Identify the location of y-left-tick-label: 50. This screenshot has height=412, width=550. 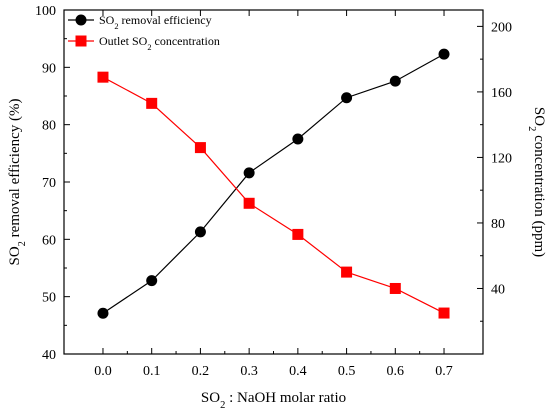
(49, 298).